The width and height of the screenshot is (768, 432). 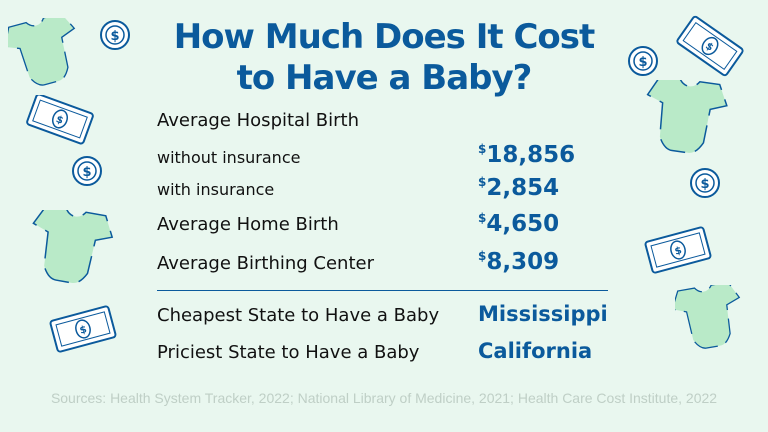 What do you see at coordinates (384, 78) in the screenshot?
I see `title-line-2: to Have a Baby?` at bounding box center [384, 78].